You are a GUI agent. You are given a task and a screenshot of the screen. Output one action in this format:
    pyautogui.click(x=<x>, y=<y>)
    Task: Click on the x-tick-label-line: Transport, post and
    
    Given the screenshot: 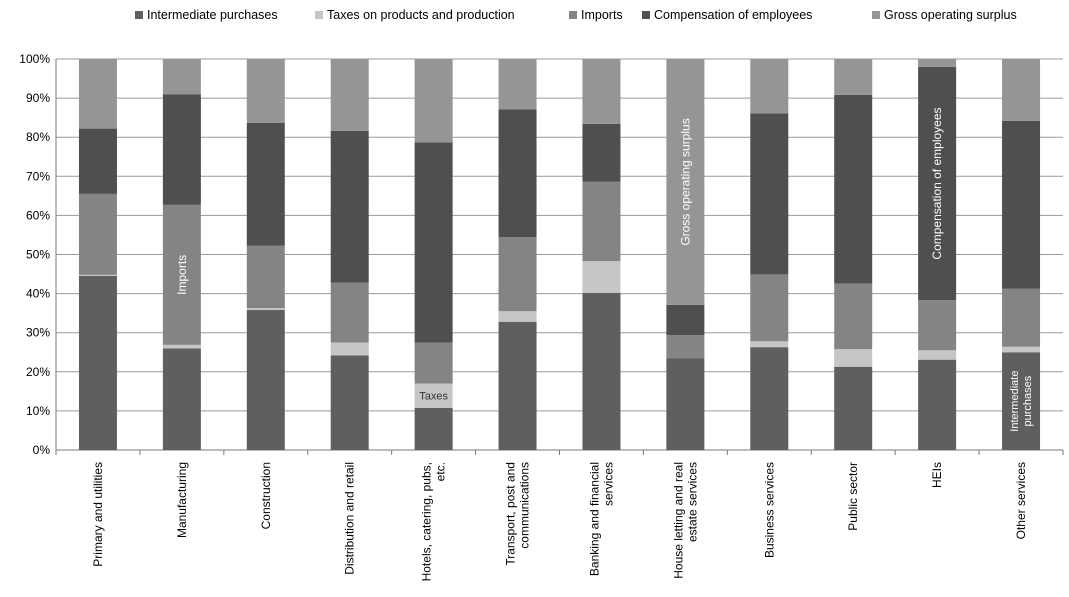 What is the action you would take?
    pyautogui.click(x=511, y=514)
    